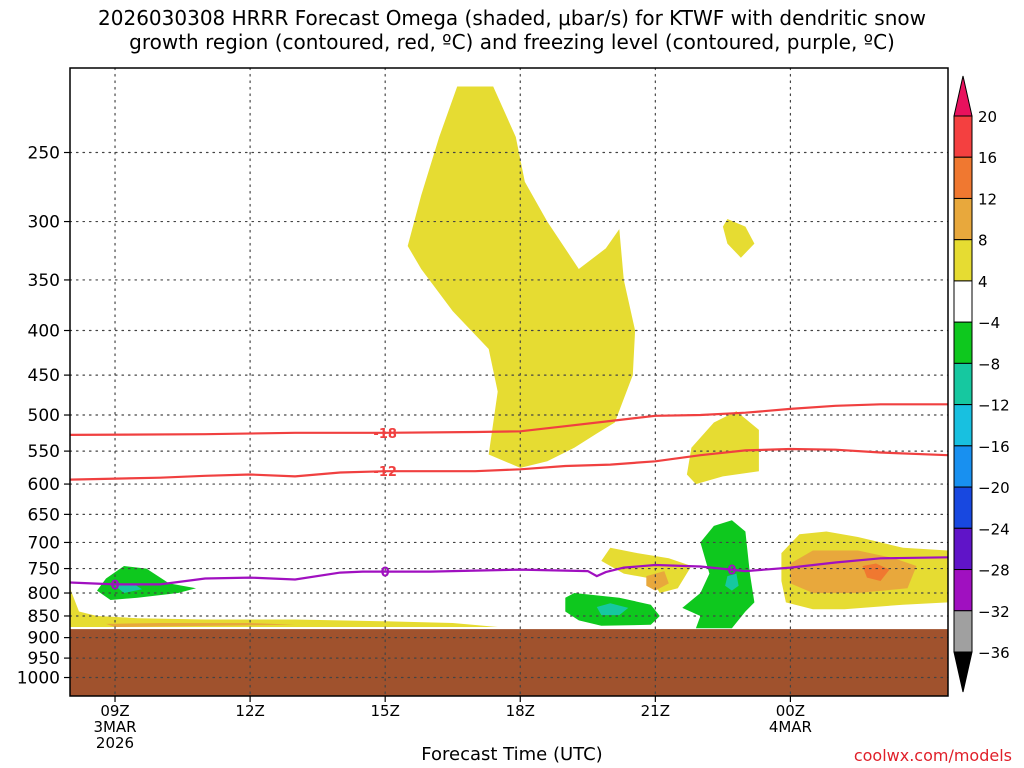 This screenshot has width=1024, height=768. I want to click on x-axis-title: Forecast Time (UTC), so click(512, 754).